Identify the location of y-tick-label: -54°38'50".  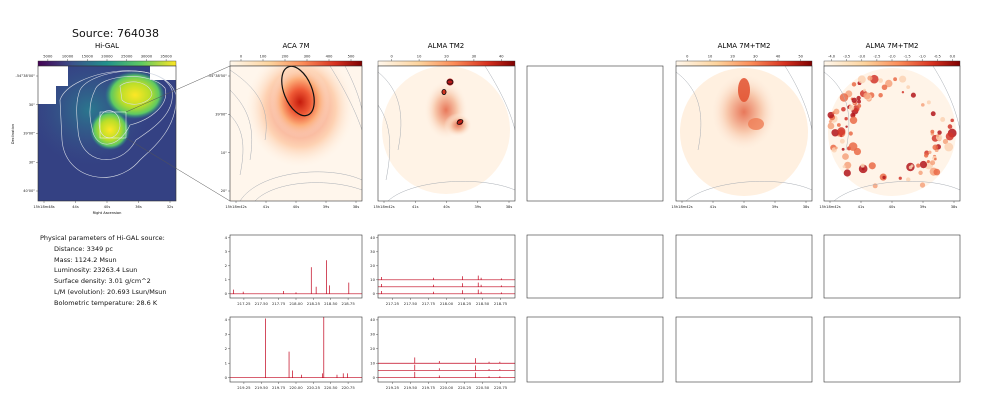
(218, 76).